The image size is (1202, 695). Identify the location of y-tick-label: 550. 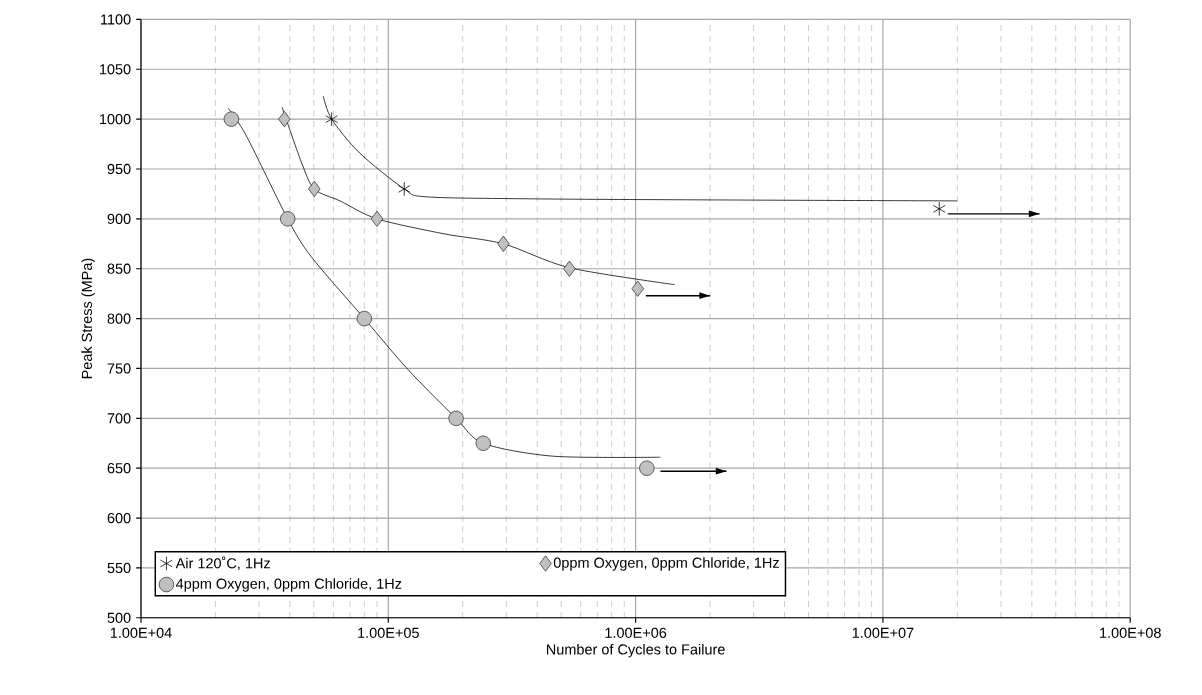
(119, 567).